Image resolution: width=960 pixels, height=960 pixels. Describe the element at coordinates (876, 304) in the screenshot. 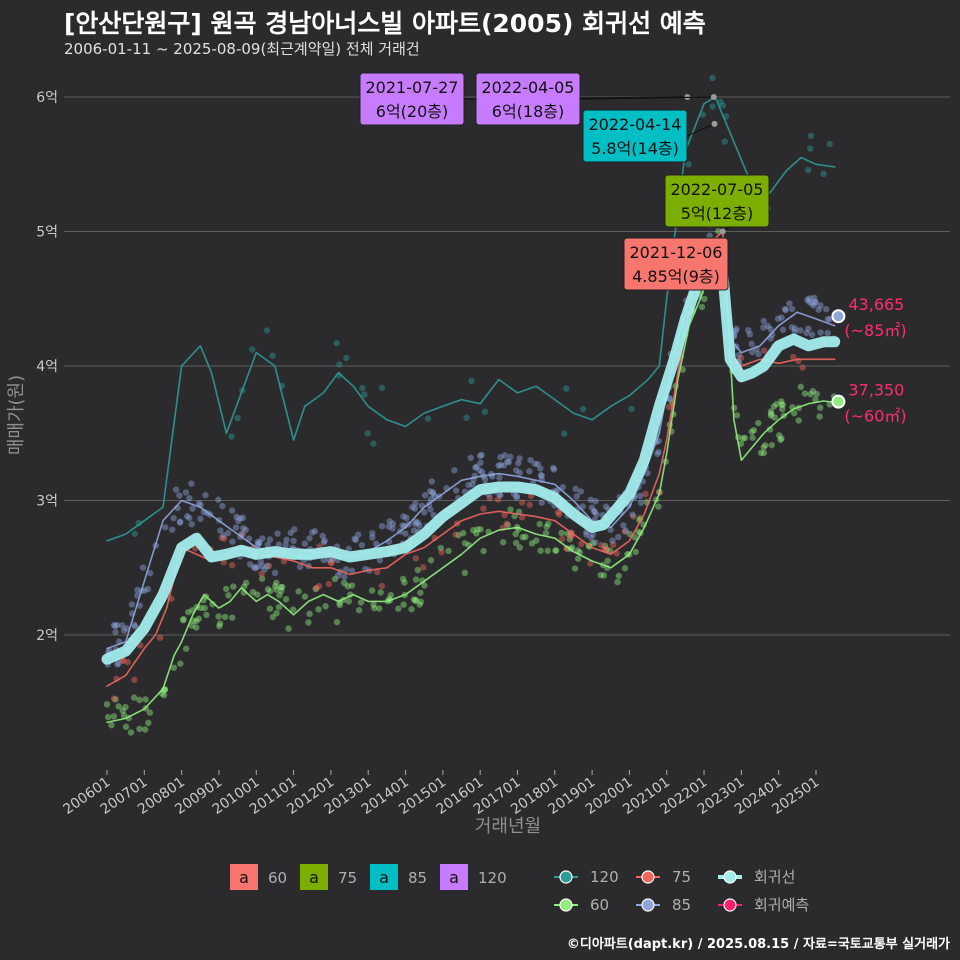

I see `forecast-value: 43,665` at that location.